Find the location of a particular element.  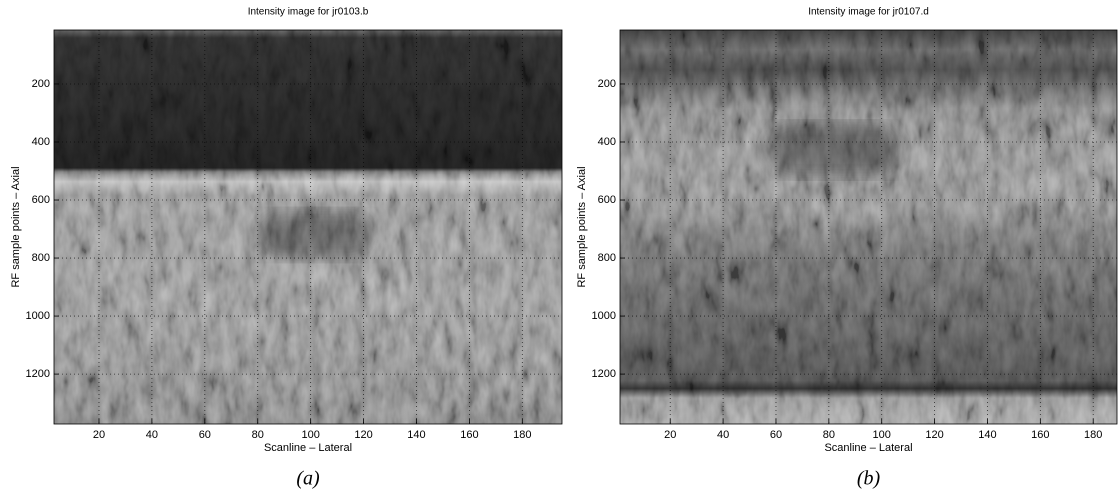

chart-title: Intensity image for jr0103.b is located at coordinates (308, 12).